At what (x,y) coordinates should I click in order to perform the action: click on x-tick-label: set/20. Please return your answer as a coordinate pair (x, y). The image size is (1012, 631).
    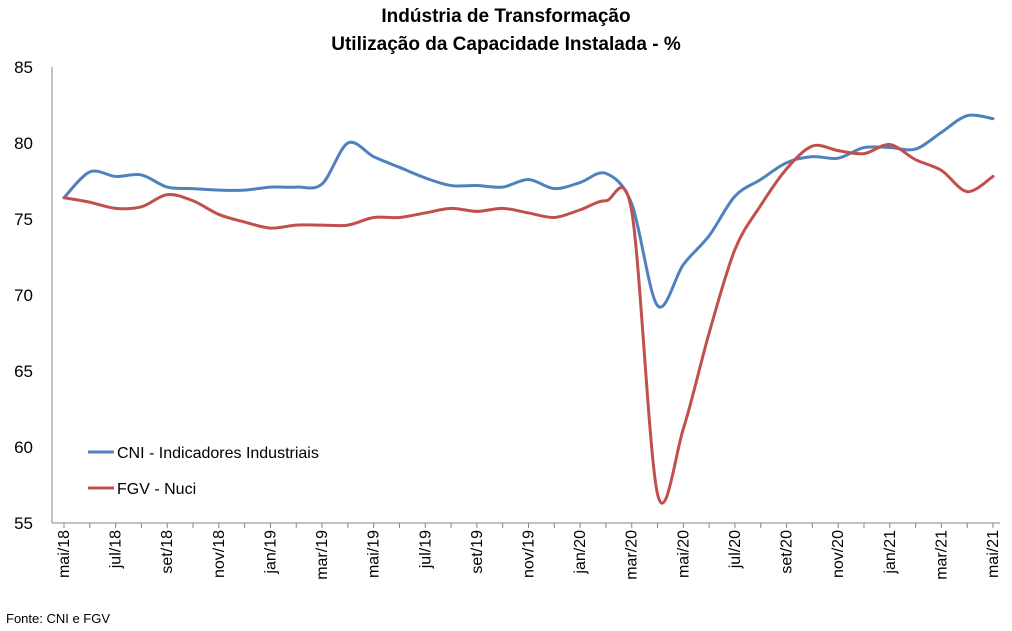
    Looking at the image, I should click on (787, 552).